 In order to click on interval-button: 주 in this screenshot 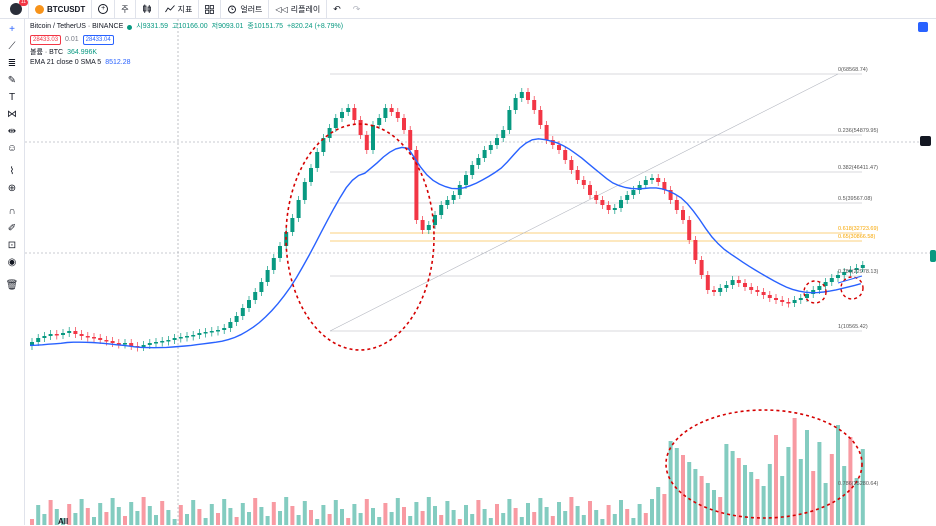, I will do `click(125, 9)`.